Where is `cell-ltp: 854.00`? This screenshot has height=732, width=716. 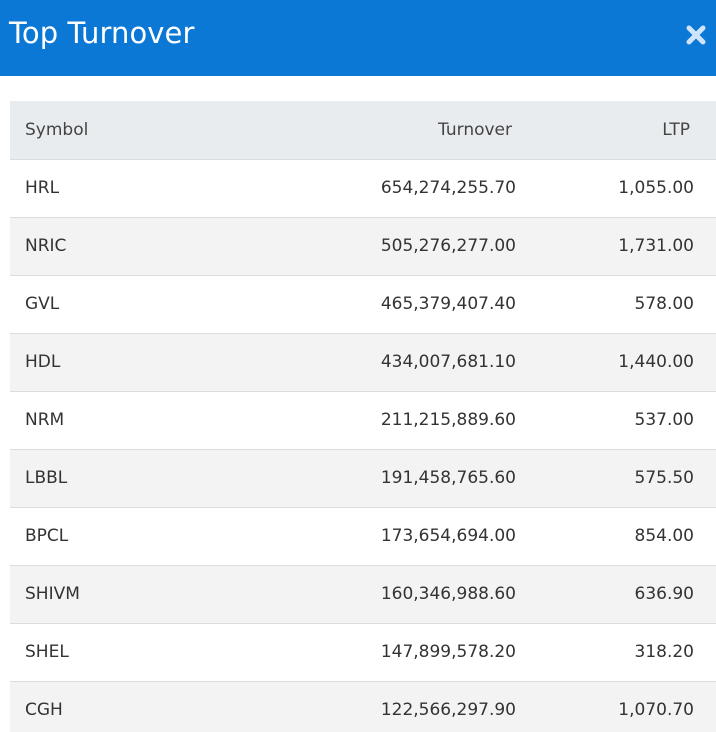
cell-ltp: 854.00 is located at coordinates (664, 536).